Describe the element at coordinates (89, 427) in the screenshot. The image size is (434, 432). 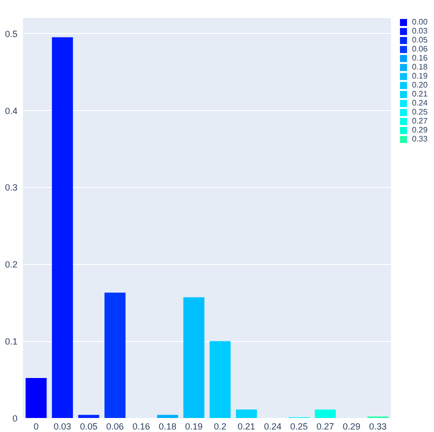
I see `x-tick-label: 0.05` at that location.